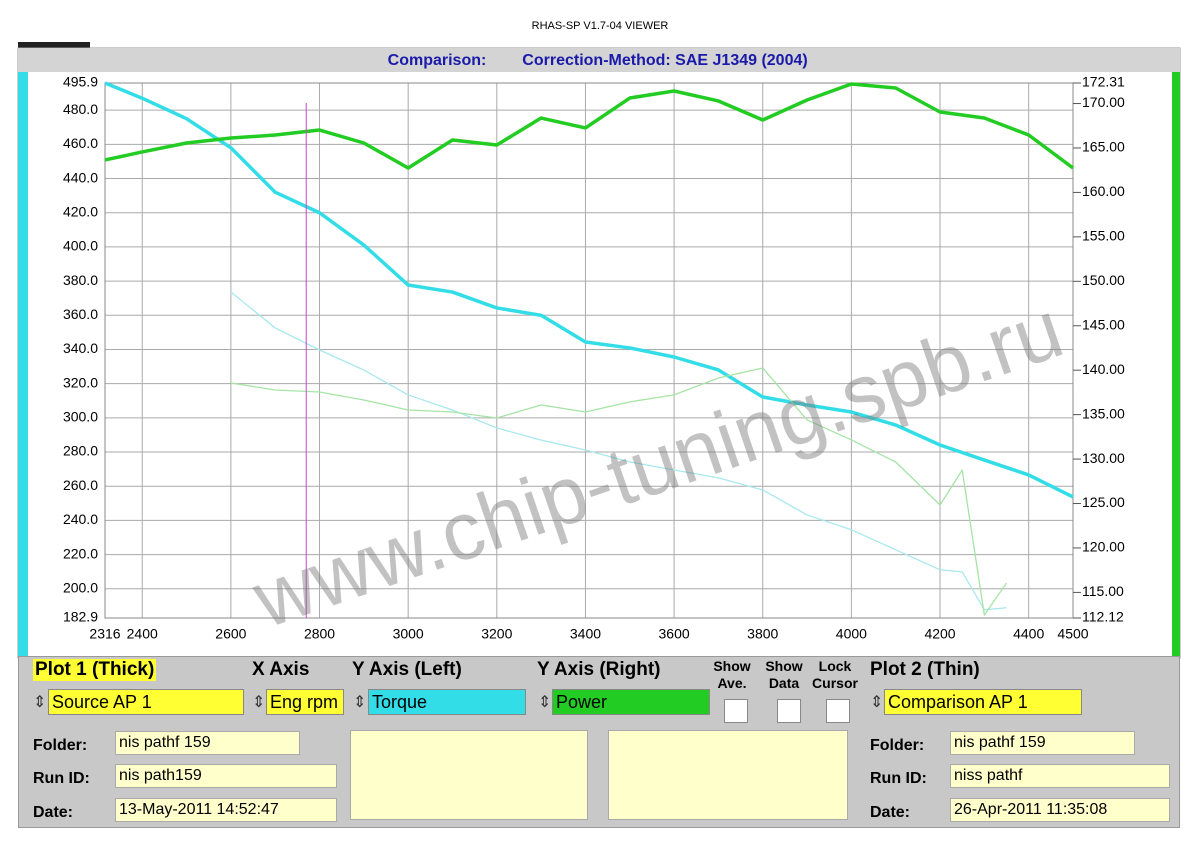 The height and width of the screenshot is (848, 1200). I want to click on y-tick-label: 495.9, so click(80, 82).